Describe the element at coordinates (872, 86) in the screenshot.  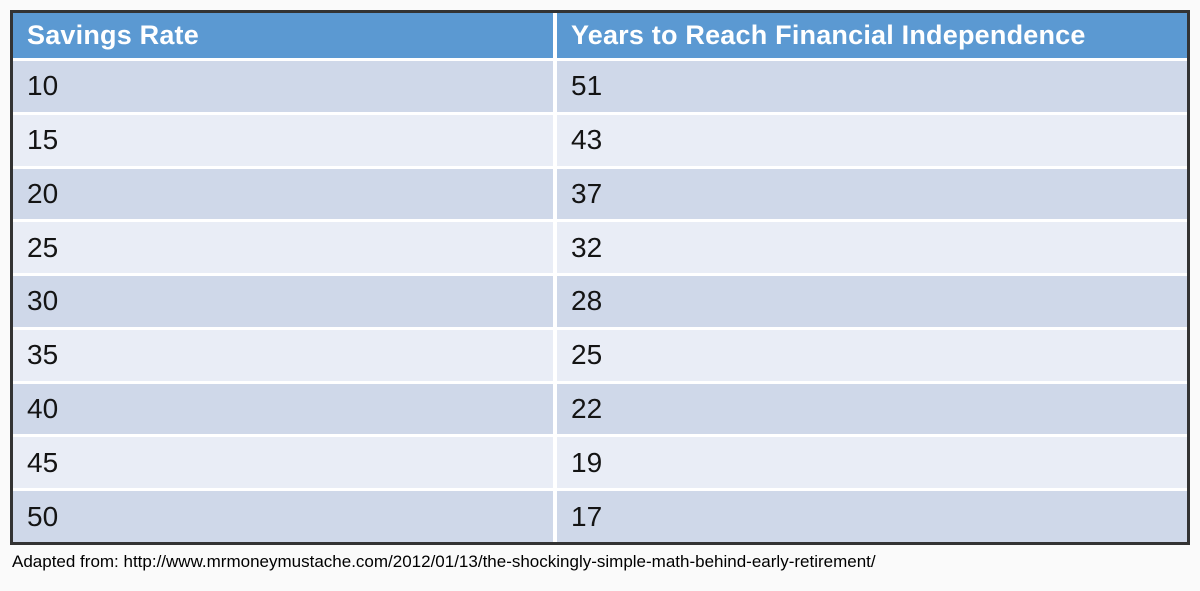
I see `cell-years: 51` at that location.